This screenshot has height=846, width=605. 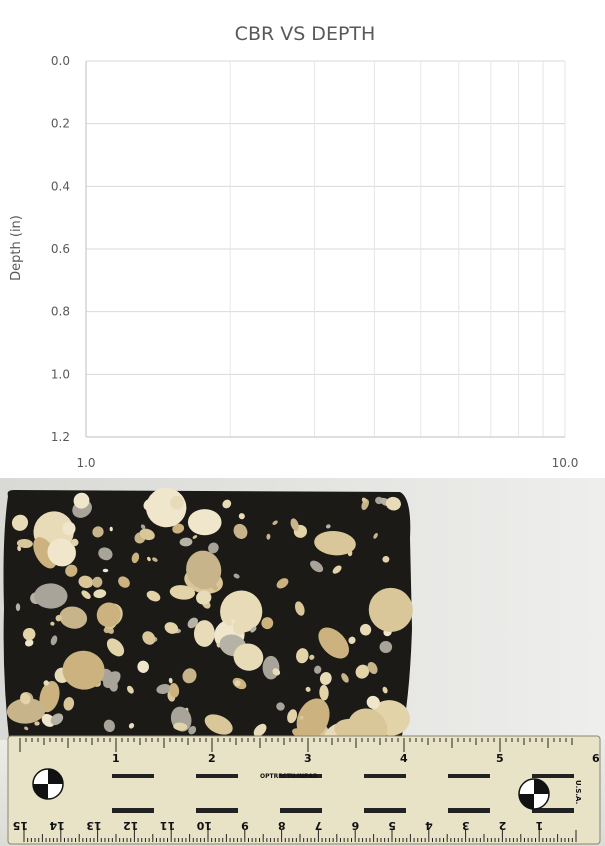 What do you see at coordinates (355, 825) in the screenshot?
I see `ruler-number: 6` at bounding box center [355, 825].